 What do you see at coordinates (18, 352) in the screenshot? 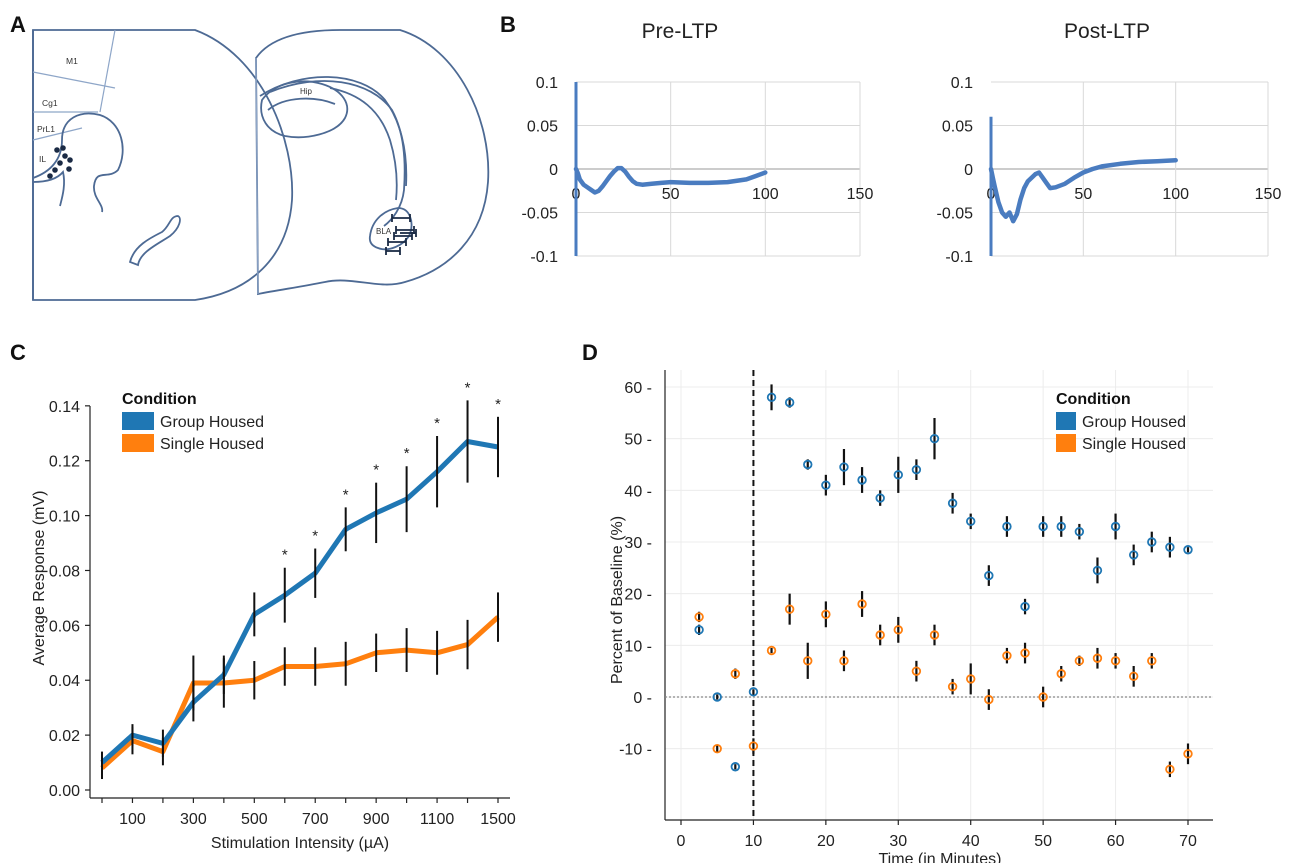
I see `panel-label-c: C` at bounding box center [18, 352].